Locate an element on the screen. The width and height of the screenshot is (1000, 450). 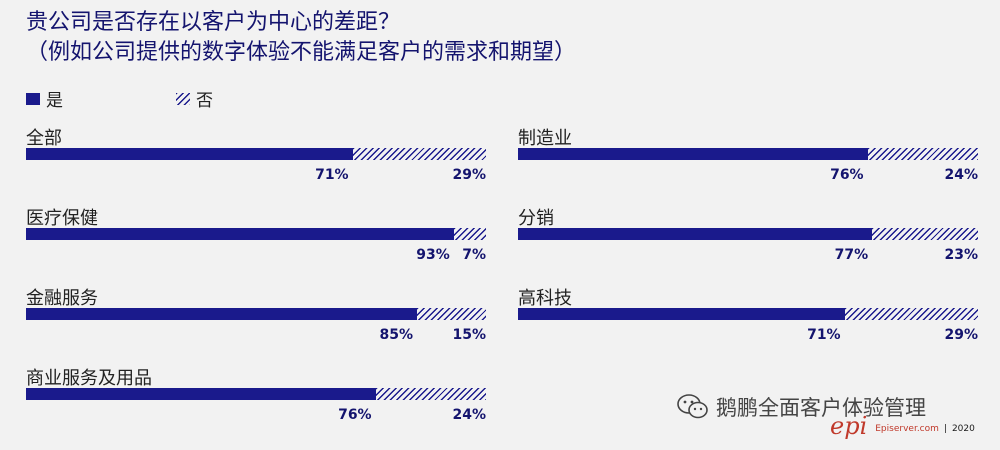
category-label: 分销 is located at coordinates (536, 218).